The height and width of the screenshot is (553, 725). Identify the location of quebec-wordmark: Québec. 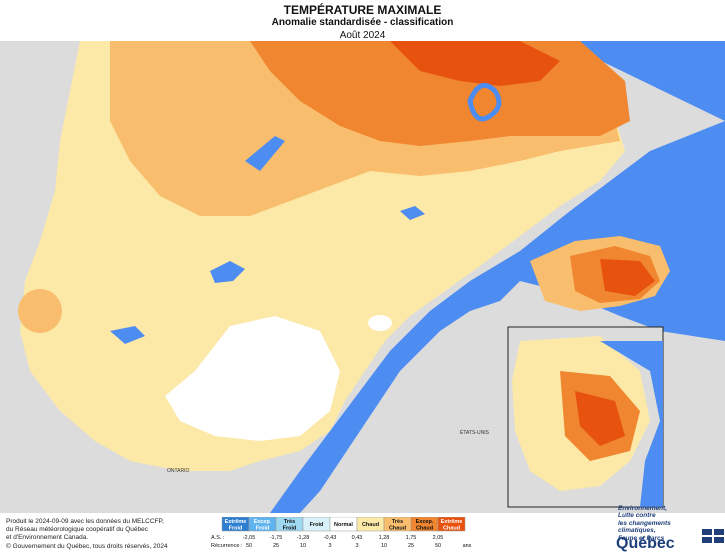
(645, 543).